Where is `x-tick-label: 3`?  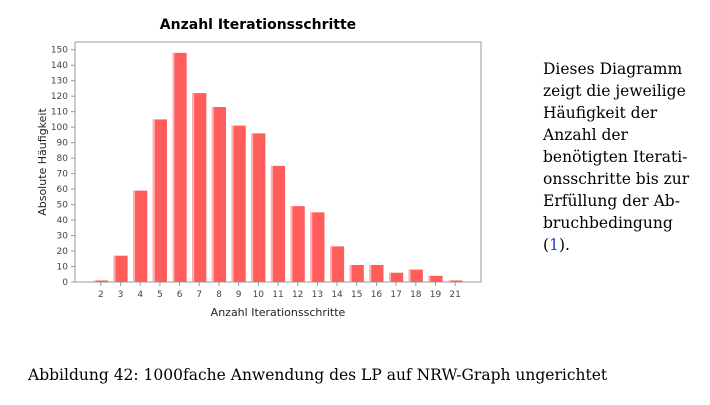 x-tick-label: 3 is located at coordinates (121, 295).